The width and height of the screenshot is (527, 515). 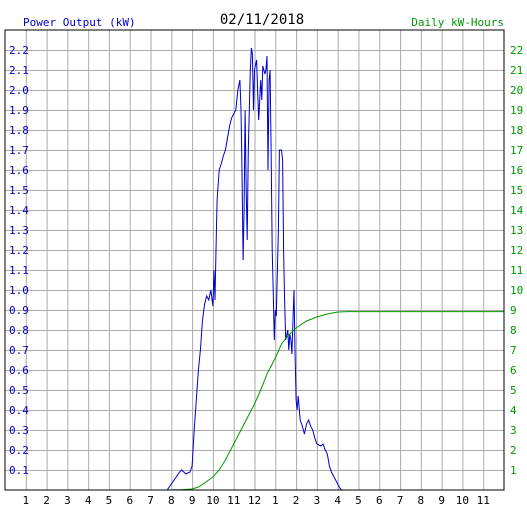 What do you see at coordinates (517, 210) in the screenshot?
I see `right-y-tick-label: 14` at bounding box center [517, 210].